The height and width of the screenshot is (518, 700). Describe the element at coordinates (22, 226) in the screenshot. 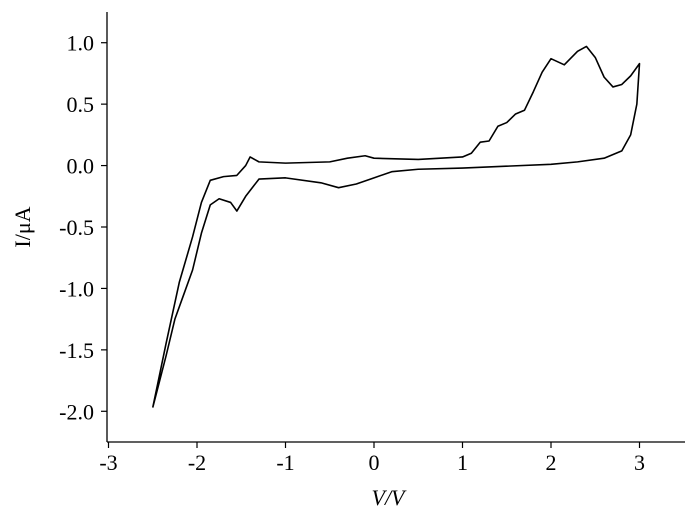

I see `y-axis-label: I/μA` at that location.